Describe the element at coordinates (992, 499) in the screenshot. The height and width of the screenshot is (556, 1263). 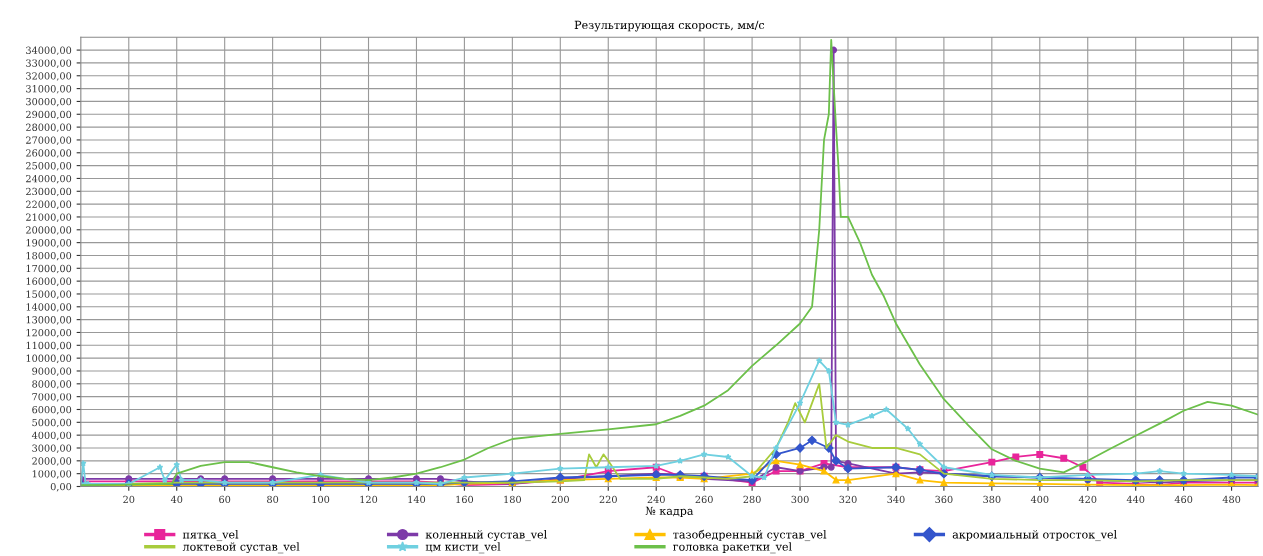
I see `x-tick-label: 380` at that location.